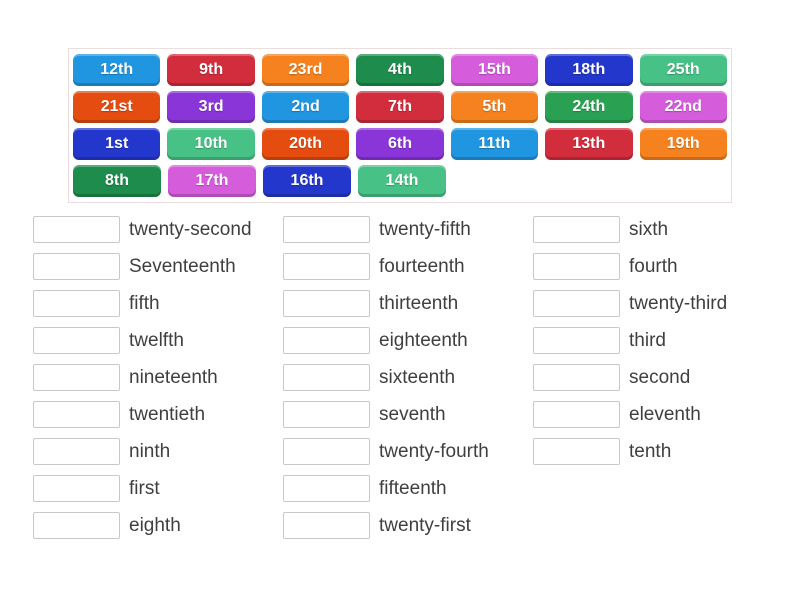 The image size is (800, 600). What do you see at coordinates (76, 266) in the screenshot?
I see `answer-slot-Seventeenth` at bounding box center [76, 266].